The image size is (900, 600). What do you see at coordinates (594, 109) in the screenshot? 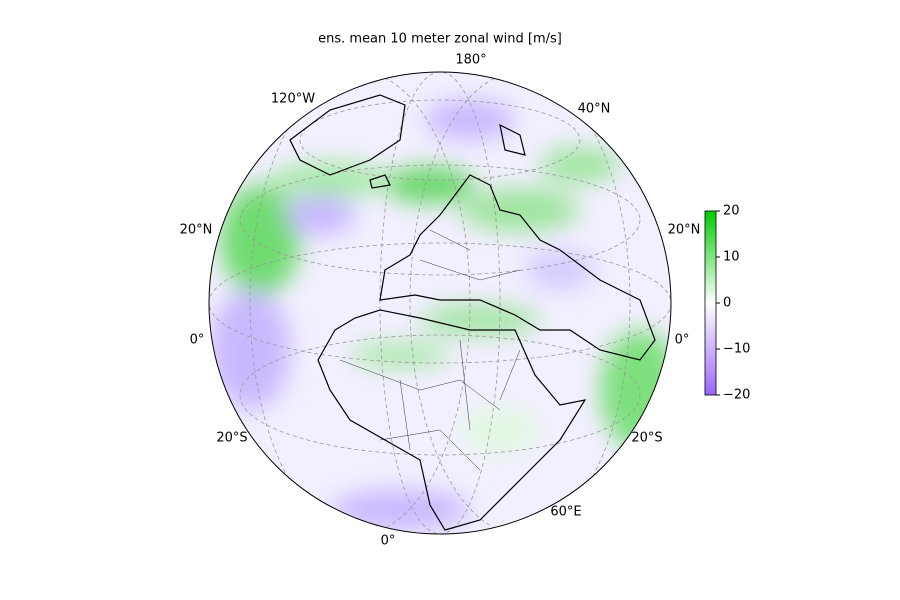
I see `graticule-label: 40°N` at bounding box center [594, 109].